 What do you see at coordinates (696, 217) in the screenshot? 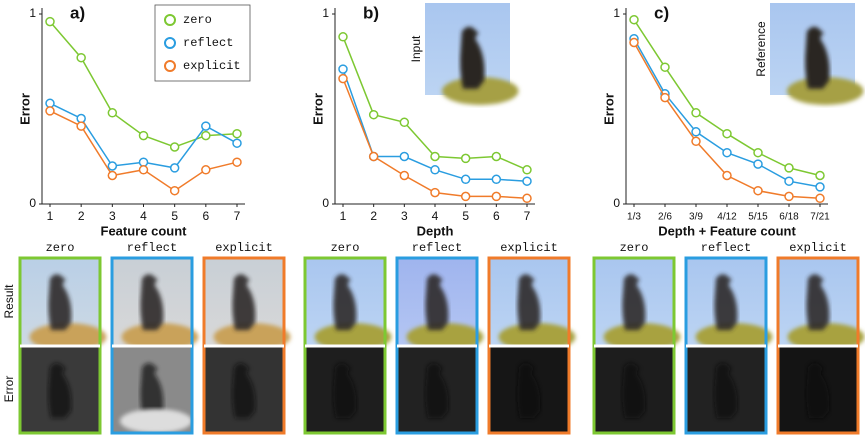
I see `x-tick-label: 3/9` at bounding box center [696, 217].